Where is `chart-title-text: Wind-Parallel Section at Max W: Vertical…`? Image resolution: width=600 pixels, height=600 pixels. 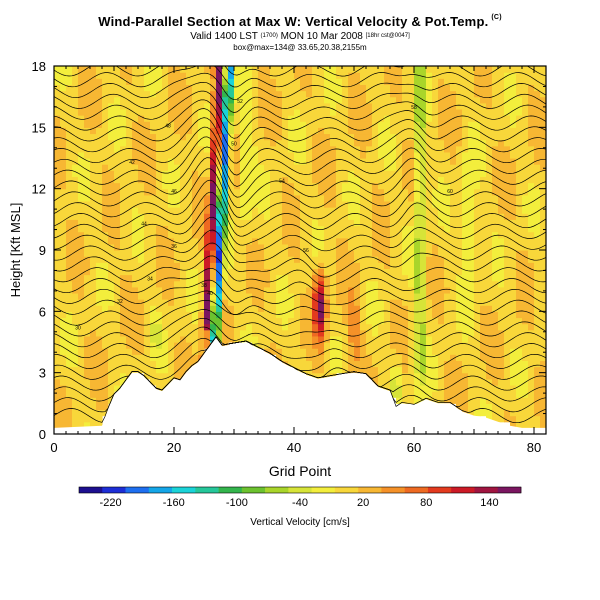 chart-title-text: Wind-Parallel Section at Max W: Vertical… is located at coordinates (293, 21).